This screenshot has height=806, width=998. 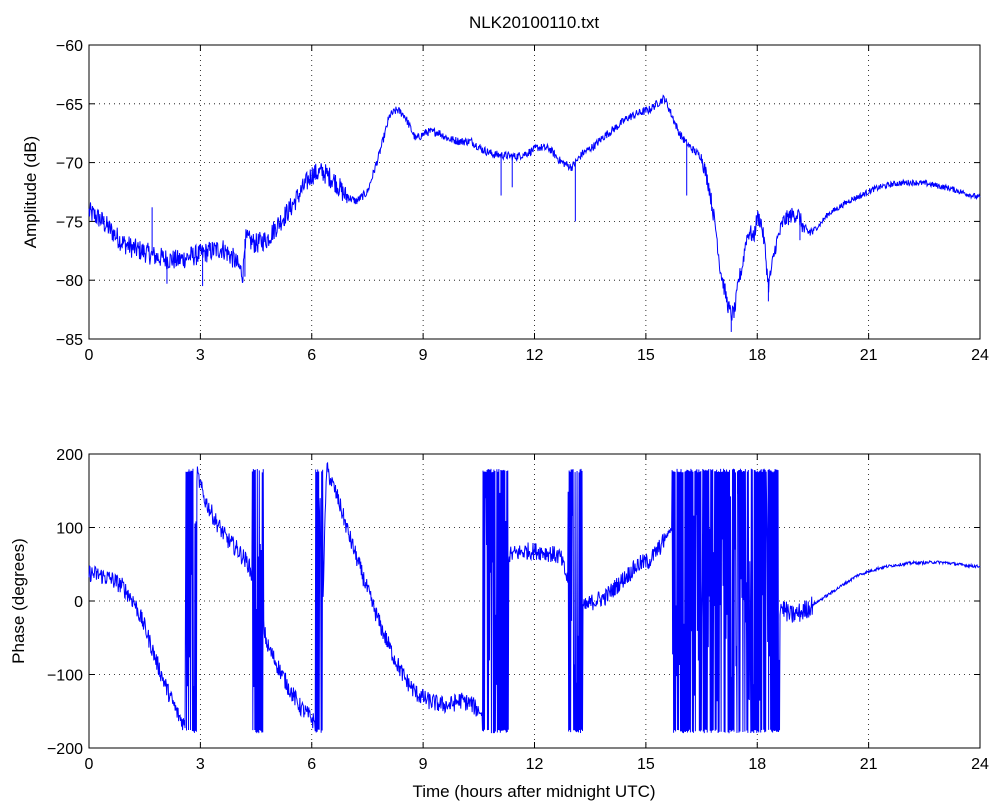 I want to click on phase-y-tick-label: 100, so click(x=69, y=529).